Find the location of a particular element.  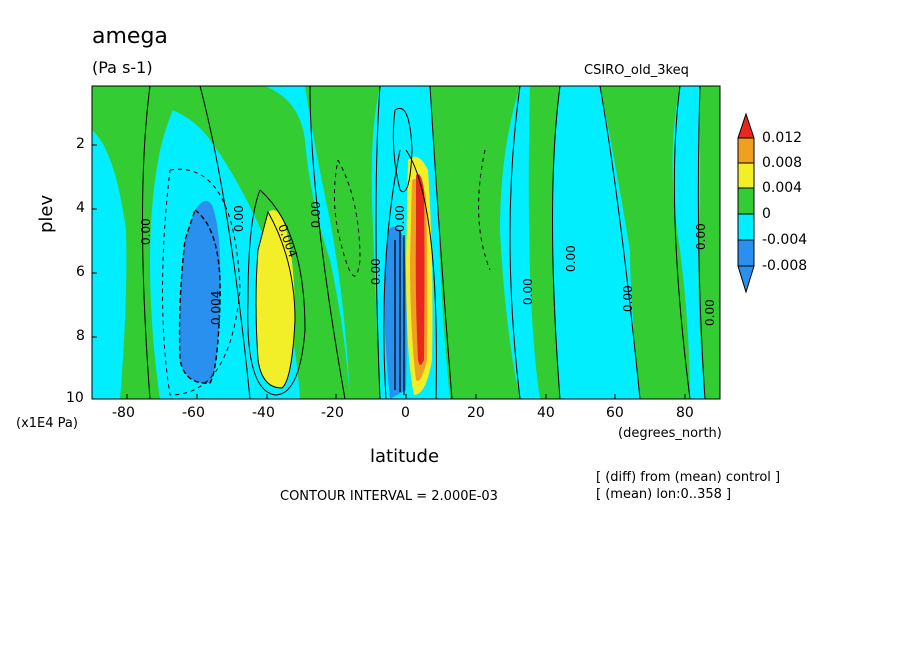

contour-line-dashed-nh is located at coordinates (484, 210).